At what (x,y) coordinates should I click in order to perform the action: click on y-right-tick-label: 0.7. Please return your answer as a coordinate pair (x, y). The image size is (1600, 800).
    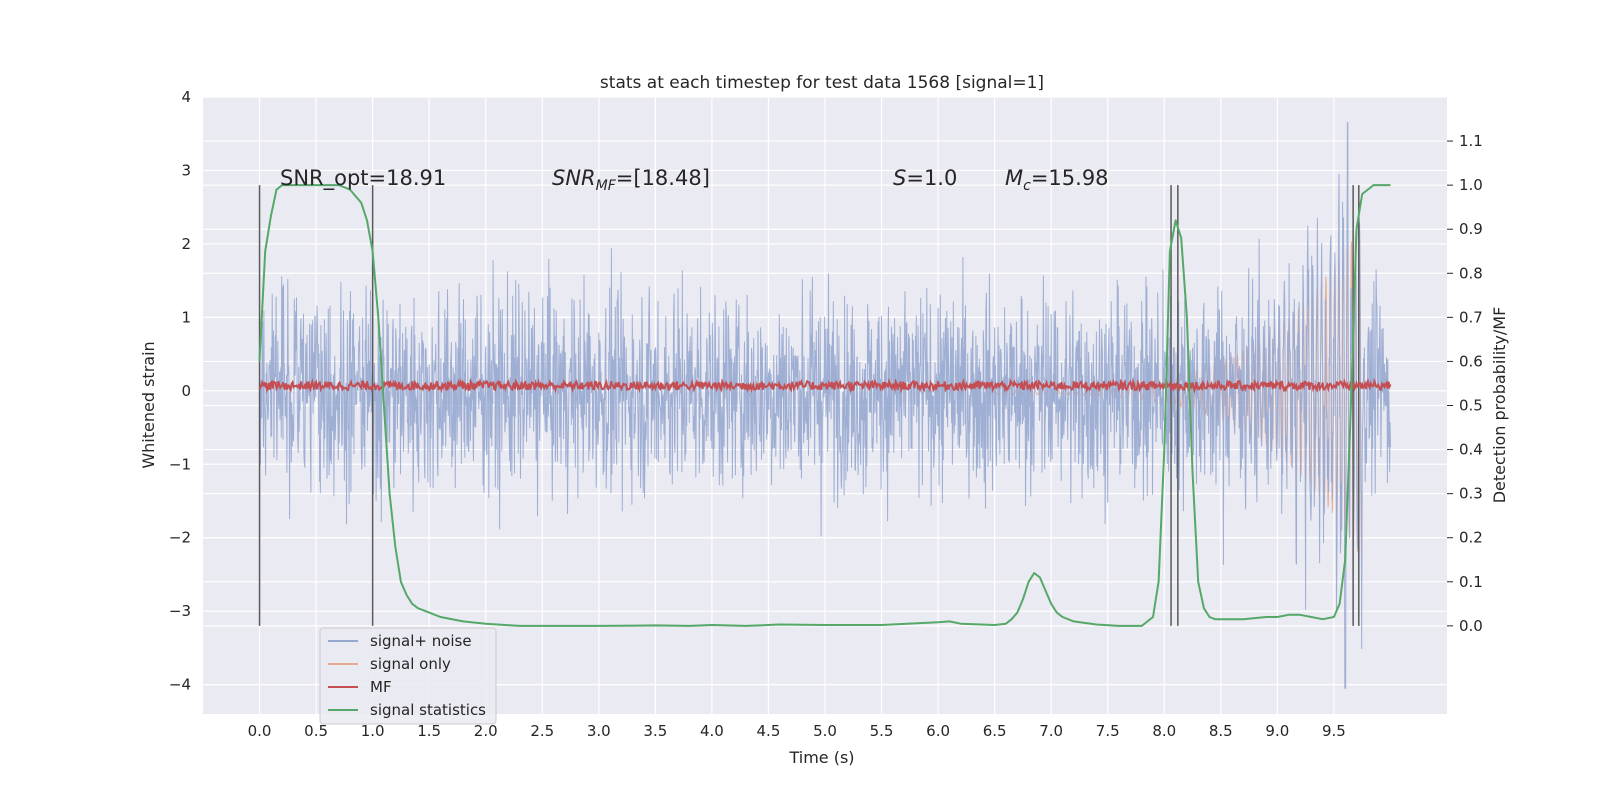
    Looking at the image, I should click on (1471, 317).